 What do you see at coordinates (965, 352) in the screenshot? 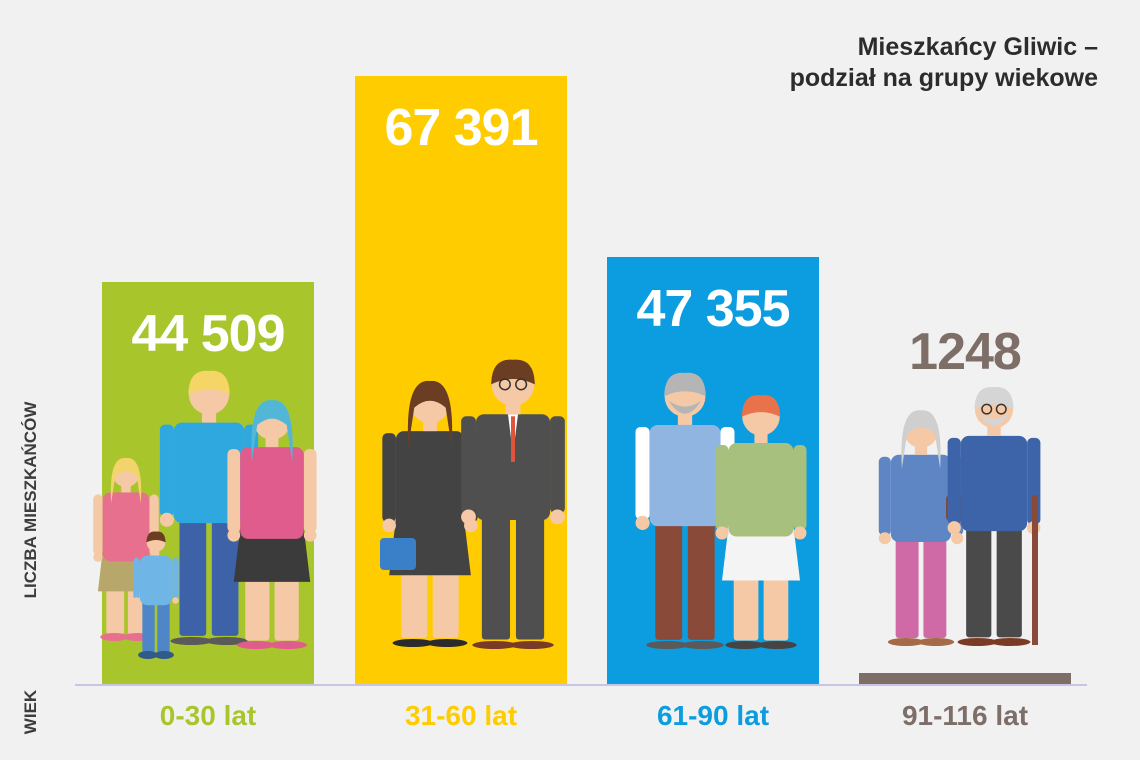
I see `value-label-3: 1248` at bounding box center [965, 352].